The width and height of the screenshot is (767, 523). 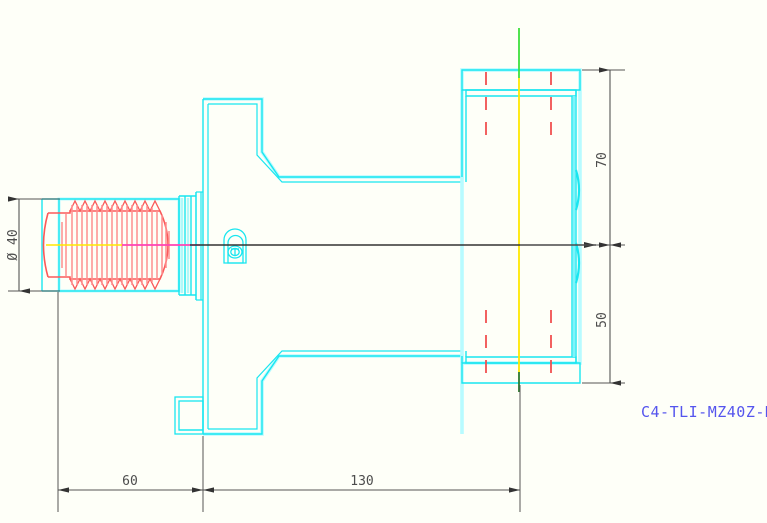 What do you see at coordinates (130, 402) in the screenshot?
I see `dimension-length-left: 60` at bounding box center [130, 402].